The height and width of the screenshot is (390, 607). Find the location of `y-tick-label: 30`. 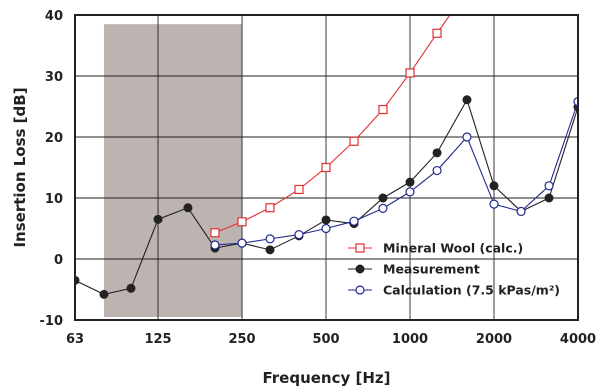

y-tick-label: 30 is located at coordinates (54, 77).